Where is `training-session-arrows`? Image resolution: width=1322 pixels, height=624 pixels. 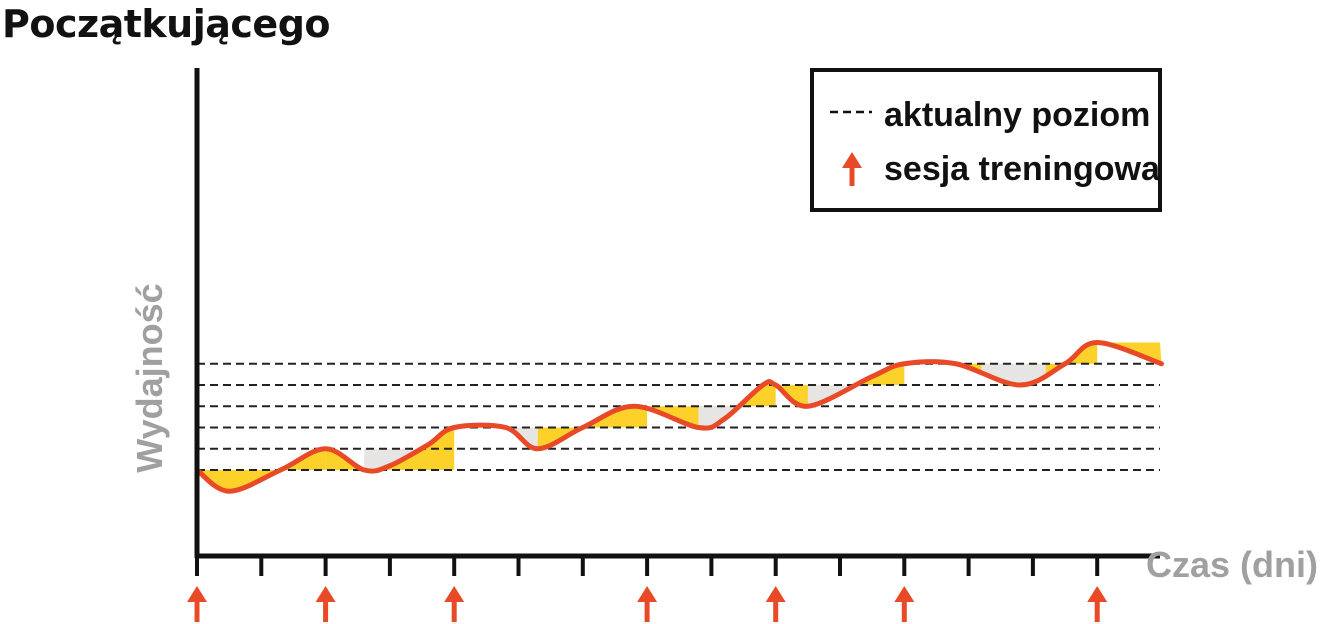 training-session-arrows is located at coordinates (647, 604).